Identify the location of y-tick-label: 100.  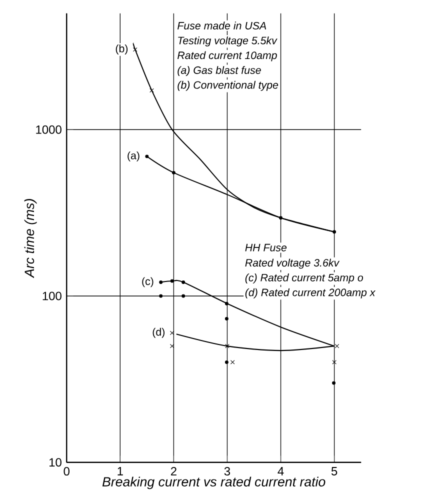
(52, 296).